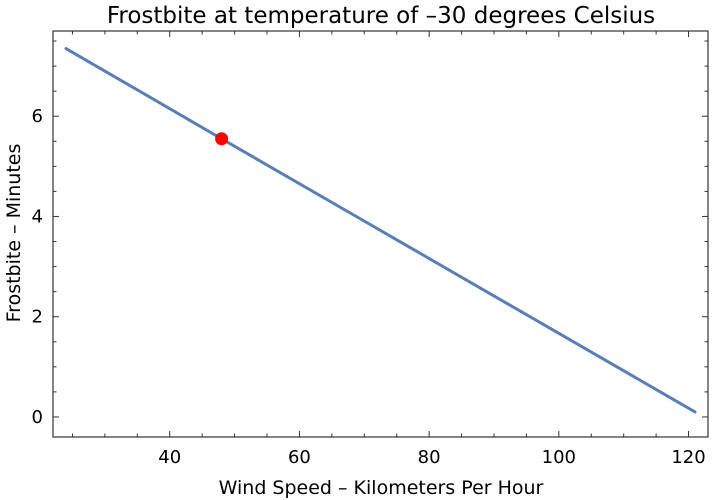 Image resolution: width=712 pixels, height=500 pixels. Describe the element at coordinates (299, 457) in the screenshot. I see `x-tick-label: 60` at that location.